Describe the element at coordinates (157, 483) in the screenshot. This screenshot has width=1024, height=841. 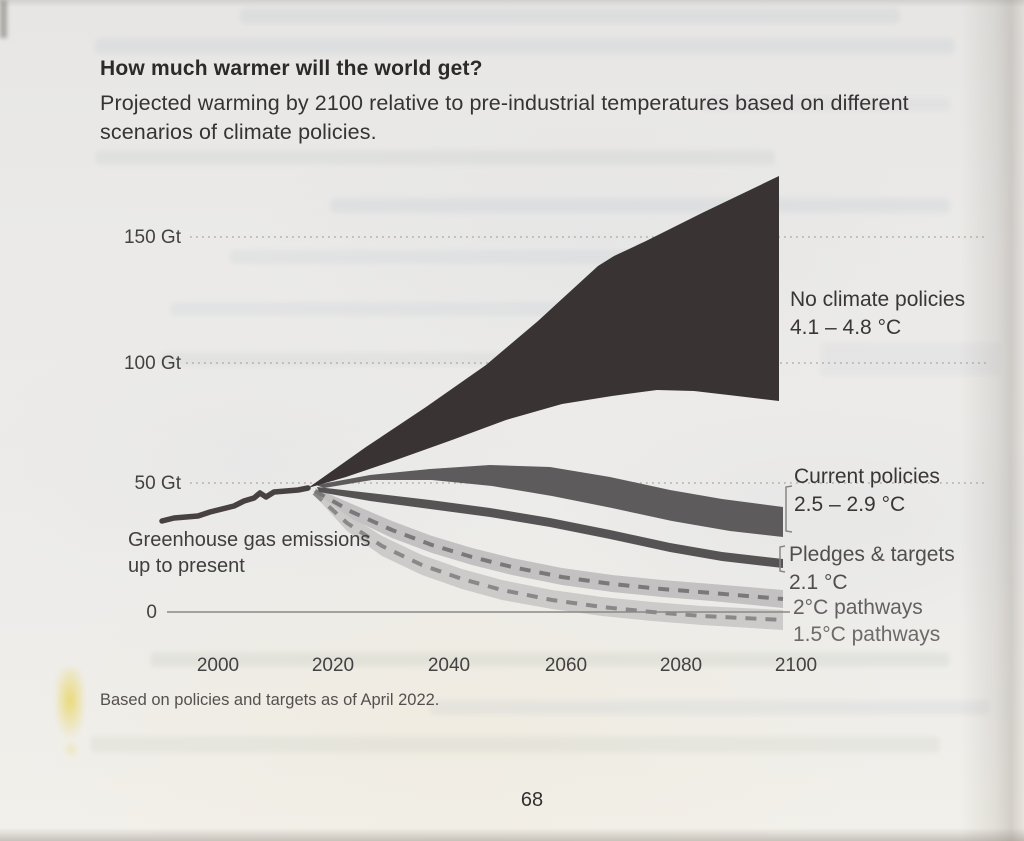
I see `y-tick-50gt: 50 Gt` at that location.